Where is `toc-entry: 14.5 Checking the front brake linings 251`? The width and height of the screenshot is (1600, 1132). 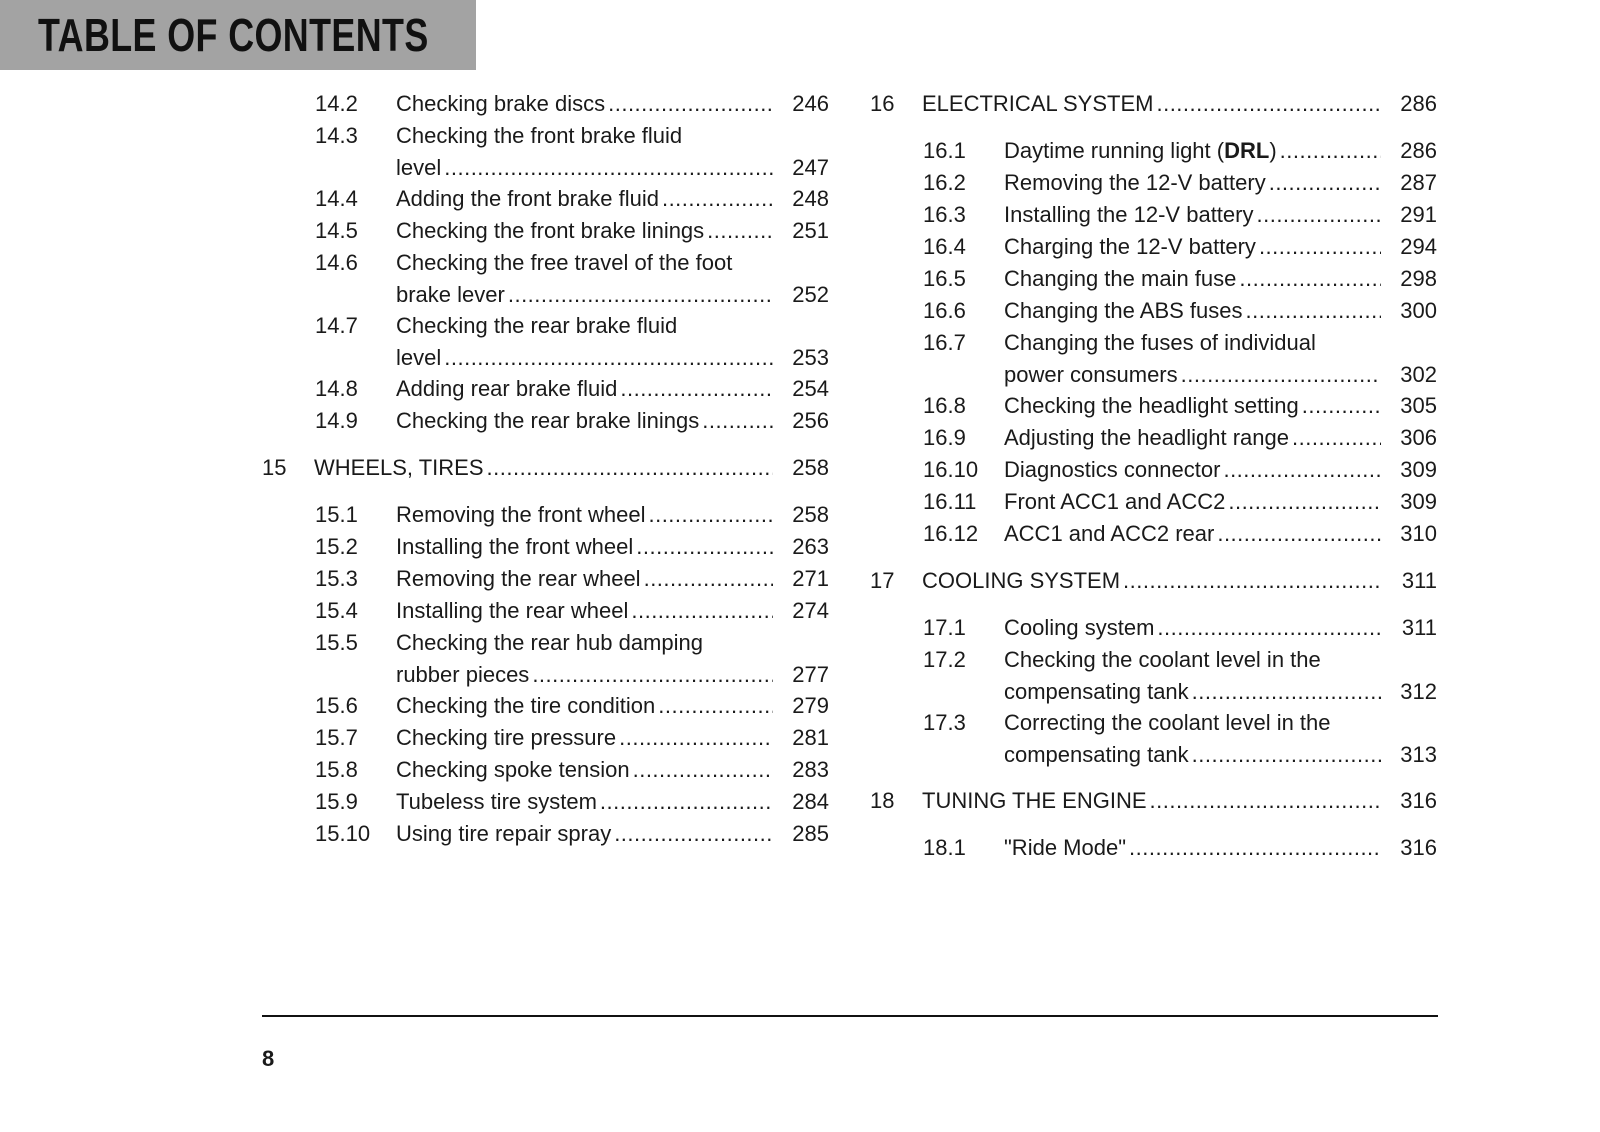
toc-entry: 14.5 Checking the front brake linings 251 is located at coordinates (545, 231).